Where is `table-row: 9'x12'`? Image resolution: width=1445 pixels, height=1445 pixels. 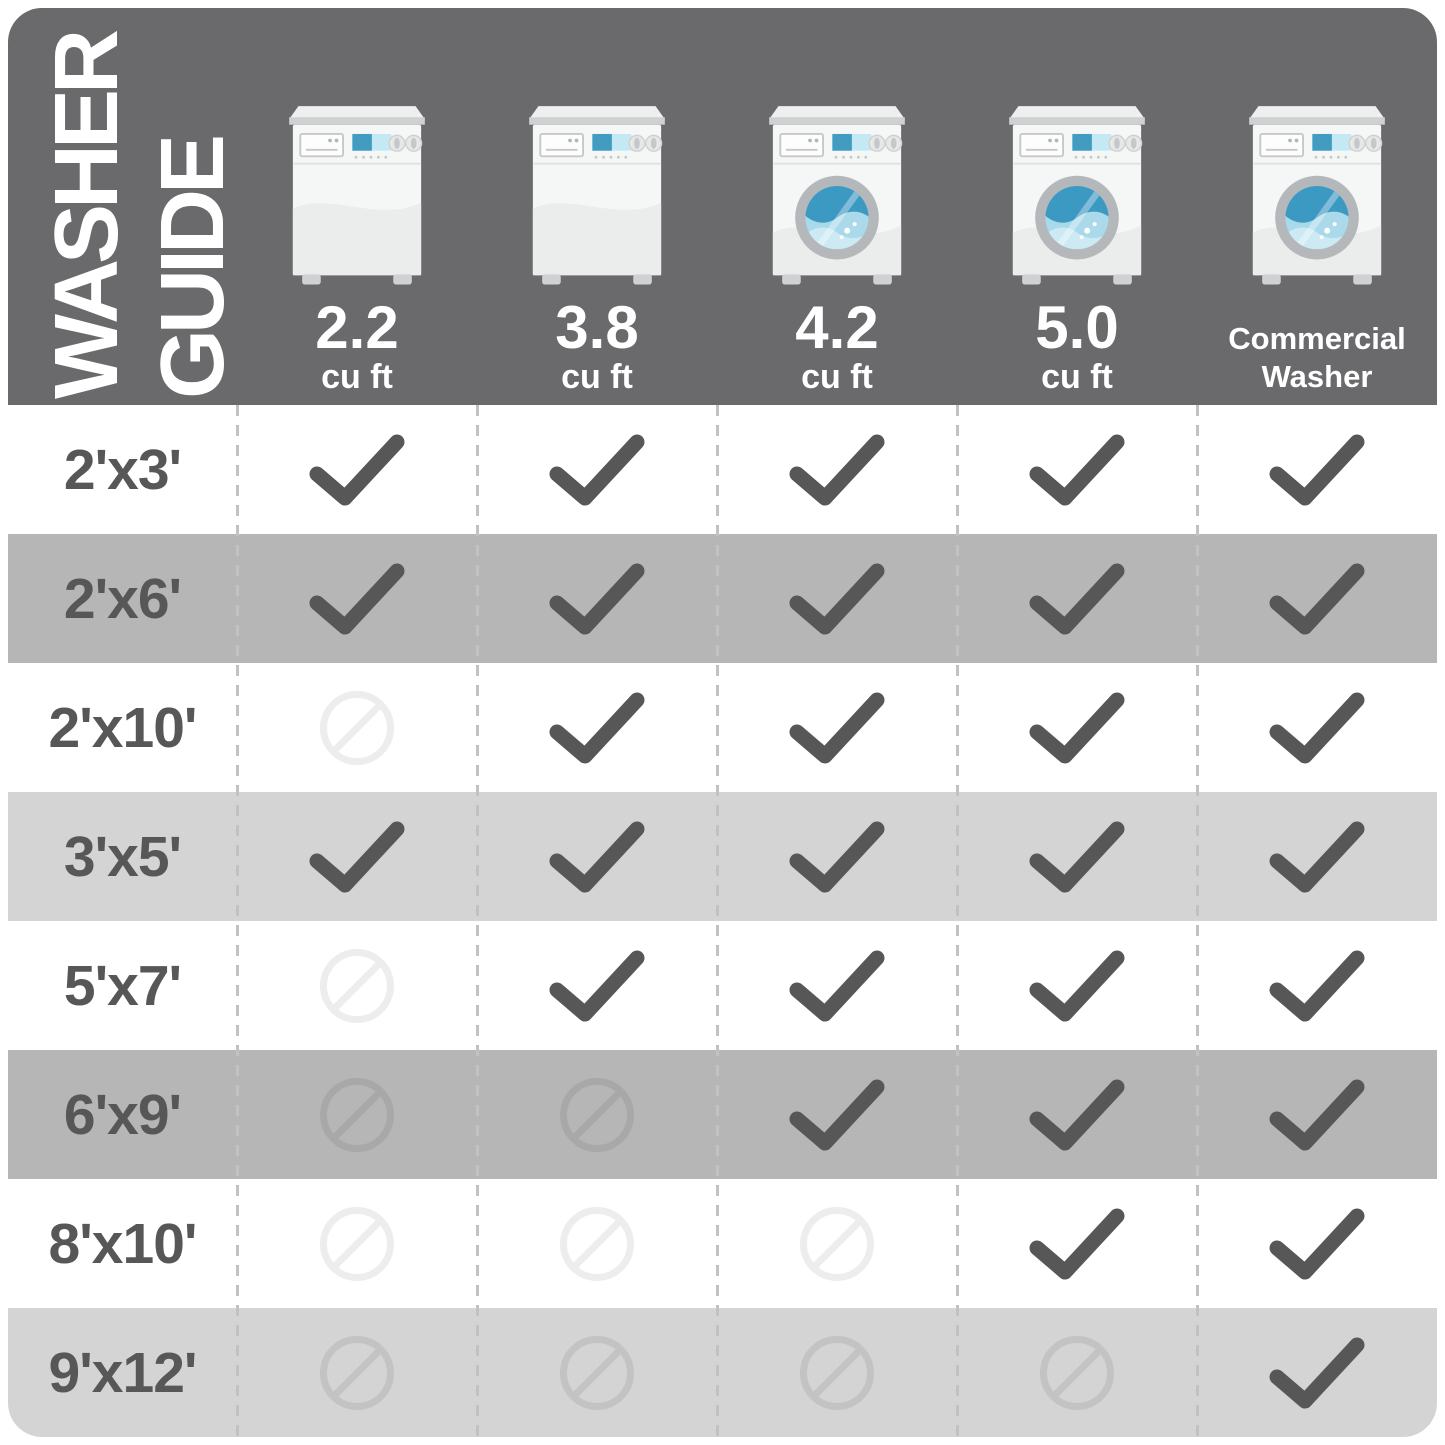
table-row: 9'x12' is located at coordinates (722, 1372).